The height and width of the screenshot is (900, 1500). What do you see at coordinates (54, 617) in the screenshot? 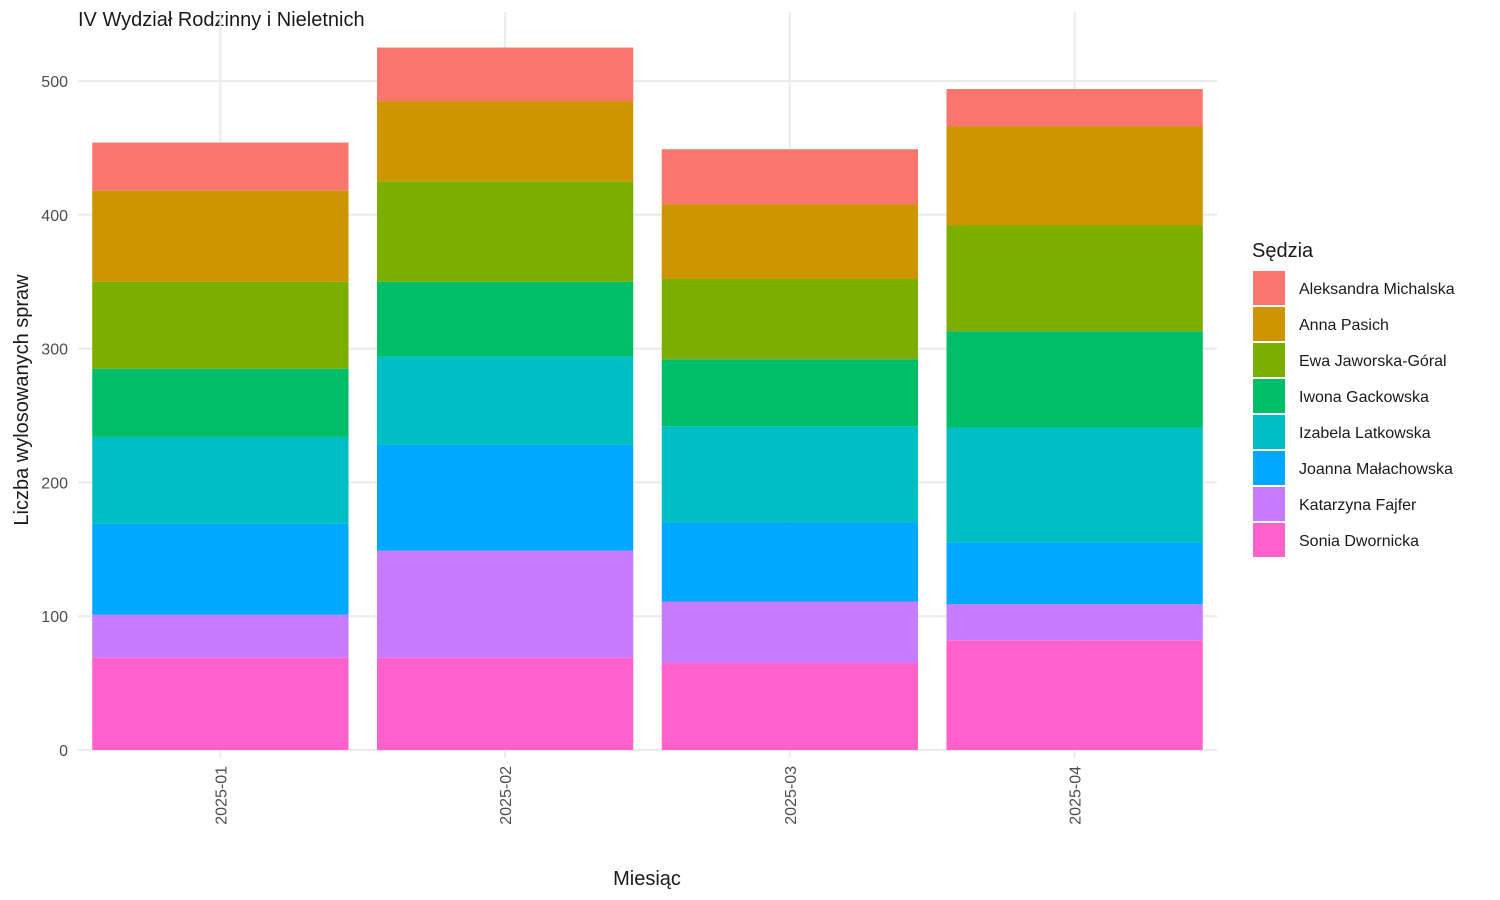
I see `y-tick-label: 100` at bounding box center [54, 617].